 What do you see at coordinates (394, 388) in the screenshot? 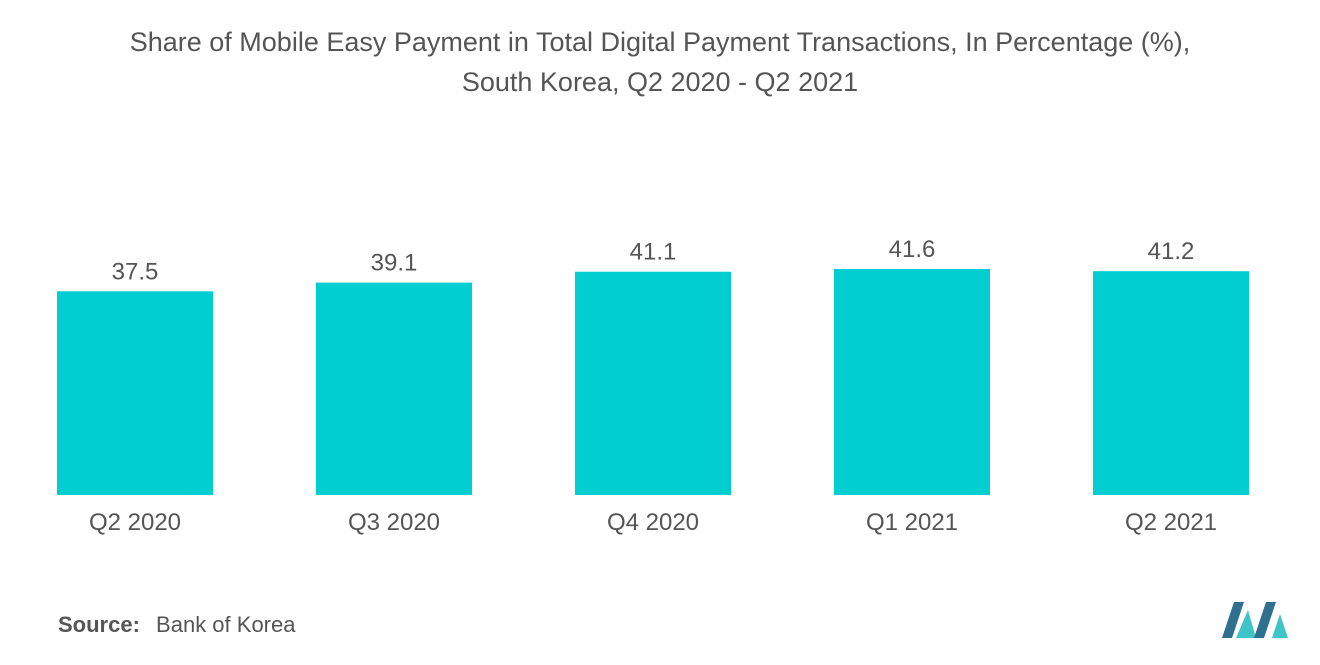
I see `bar-q3-2020` at bounding box center [394, 388].